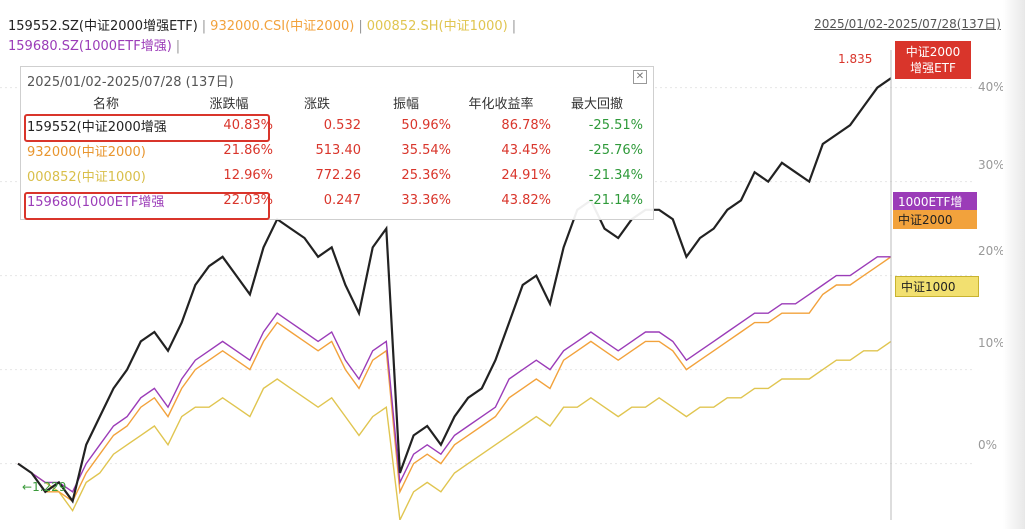  What do you see at coordinates (338, 150) in the screenshot?
I see `change-cell: 513.40` at bounding box center [338, 150].